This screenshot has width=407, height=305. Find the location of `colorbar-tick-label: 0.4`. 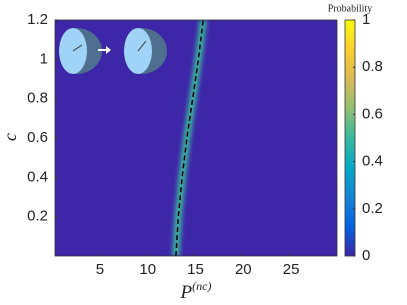

colorbar-tick-label: 0.4 is located at coordinates (372, 161).